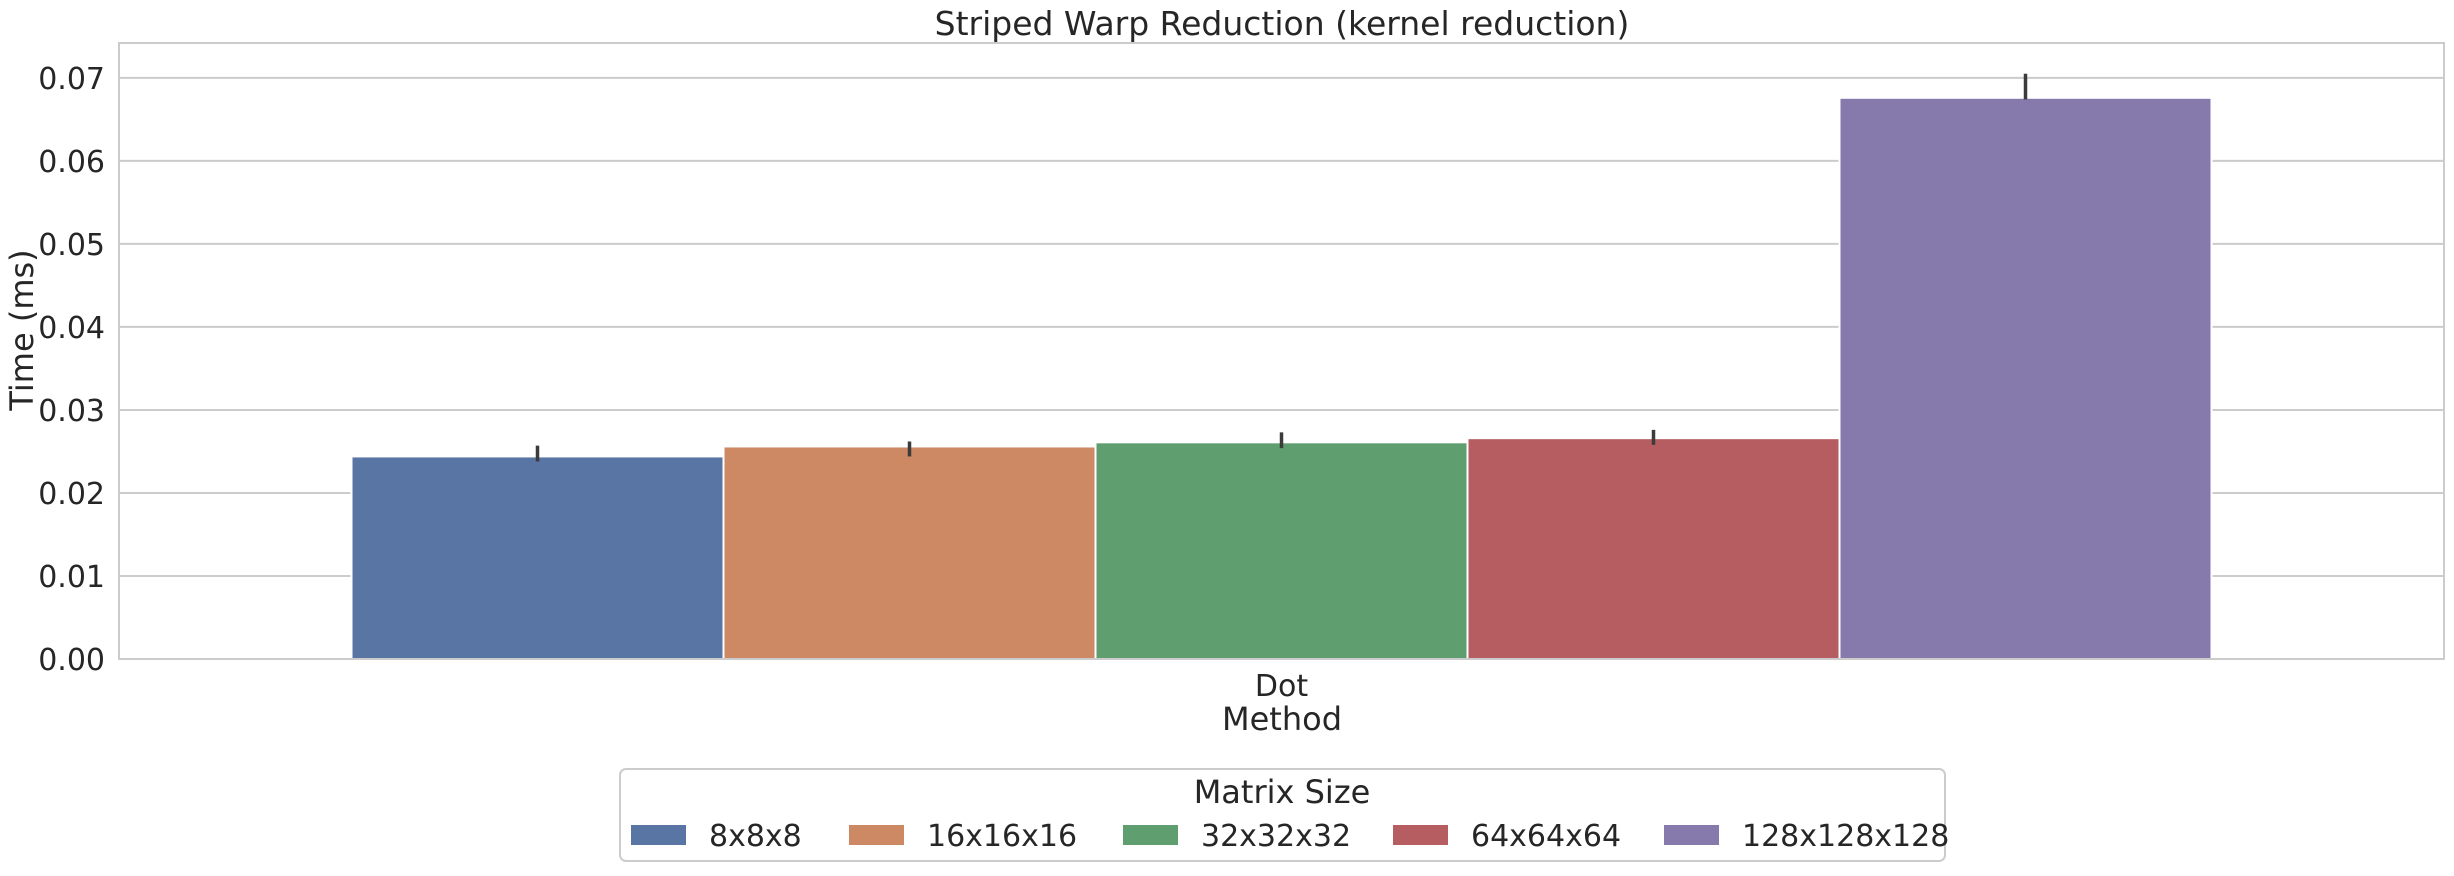 This screenshot has width=2454, height=876. What do you see at coordinates (1281, 550) in the screenshot?
I see `bar-32x32x32` at bounding box center [1281, 550].